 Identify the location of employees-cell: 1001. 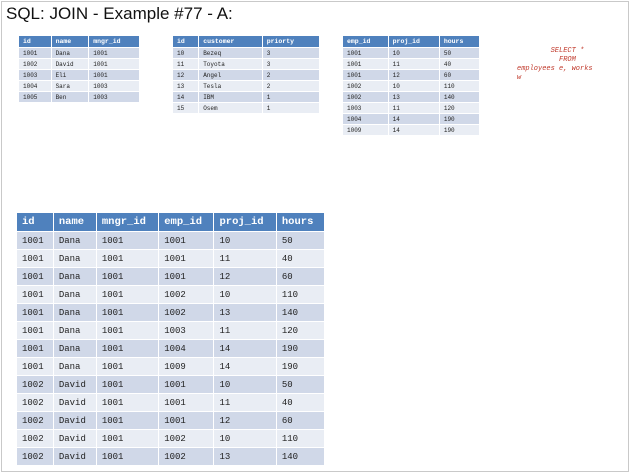
(35, 53).